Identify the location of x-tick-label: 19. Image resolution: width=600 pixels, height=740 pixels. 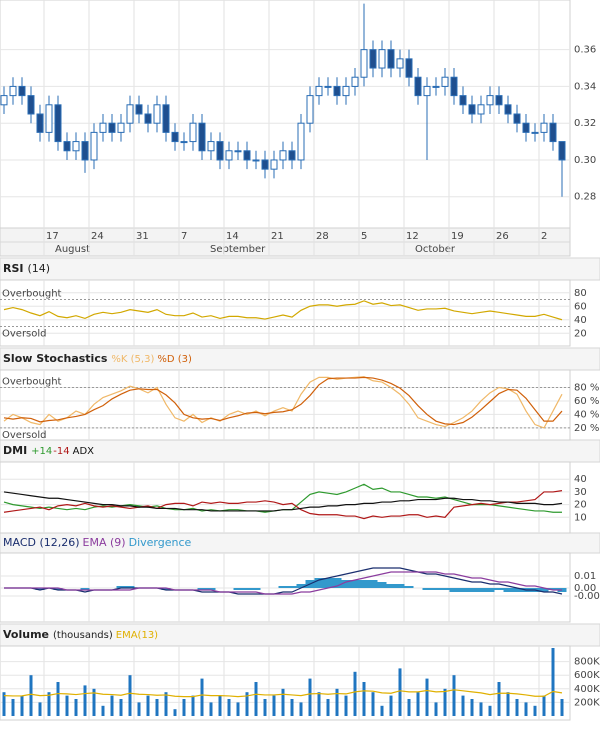
(457, 236).